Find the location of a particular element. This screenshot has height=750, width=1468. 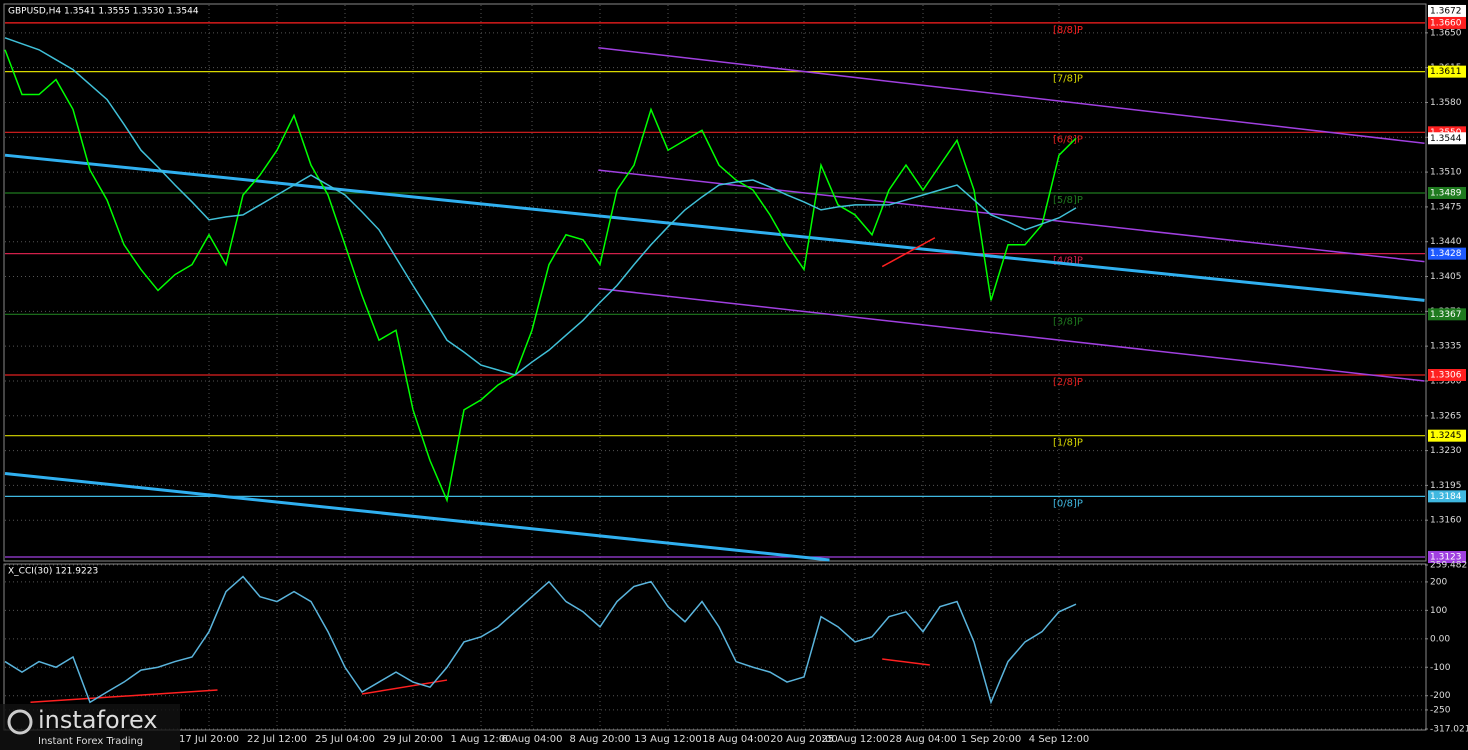

level-name: [6/8]P is located at coordinates (1068, 139).